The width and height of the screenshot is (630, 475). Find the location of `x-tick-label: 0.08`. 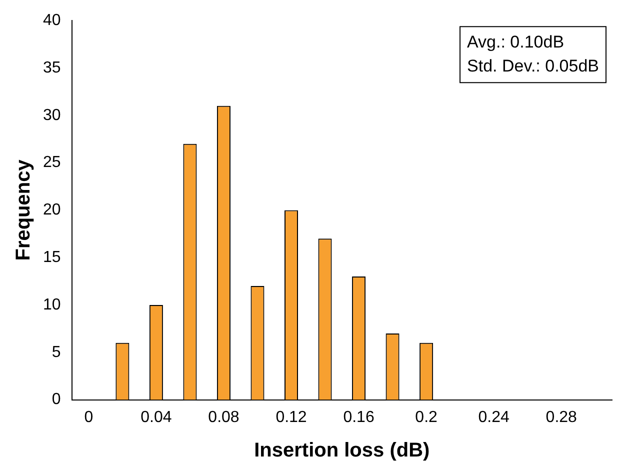

x-tick-label: 0.08 is located at coordinates (224, 417).